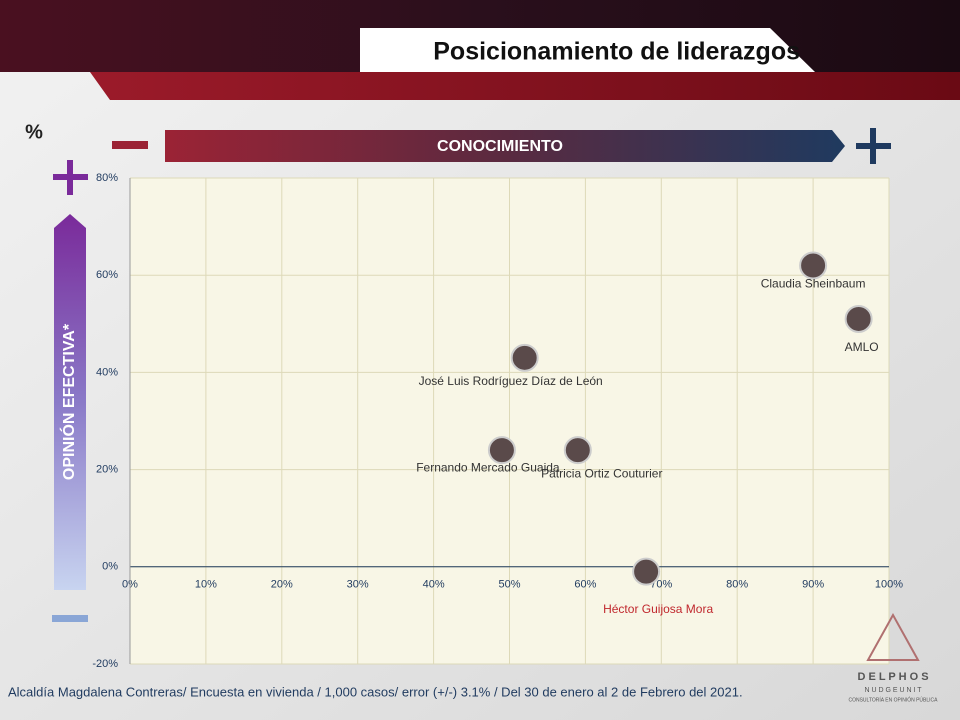  I want to click on point-label: Patricia Ortiz Couturier, so click(601, 473).